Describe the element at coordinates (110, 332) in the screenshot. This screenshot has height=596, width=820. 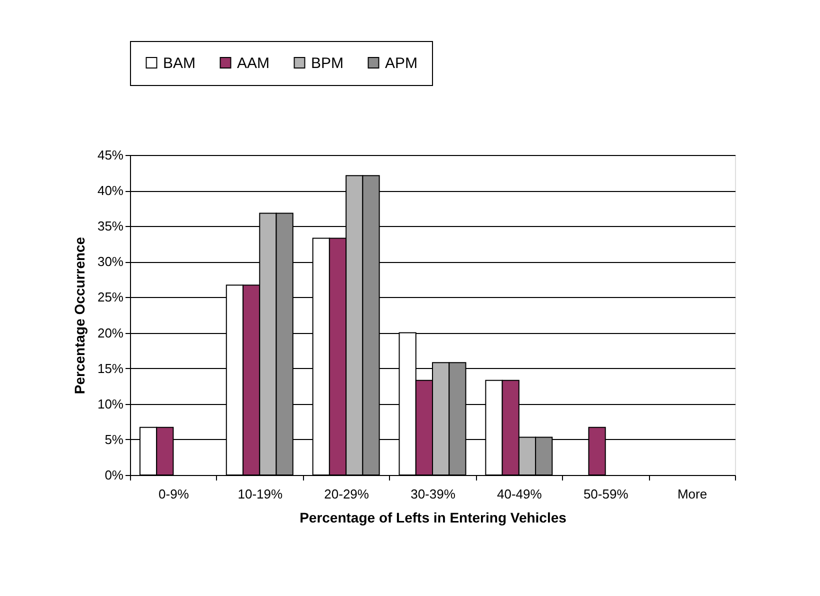
I see `y-tick-label: 20%` at that location.